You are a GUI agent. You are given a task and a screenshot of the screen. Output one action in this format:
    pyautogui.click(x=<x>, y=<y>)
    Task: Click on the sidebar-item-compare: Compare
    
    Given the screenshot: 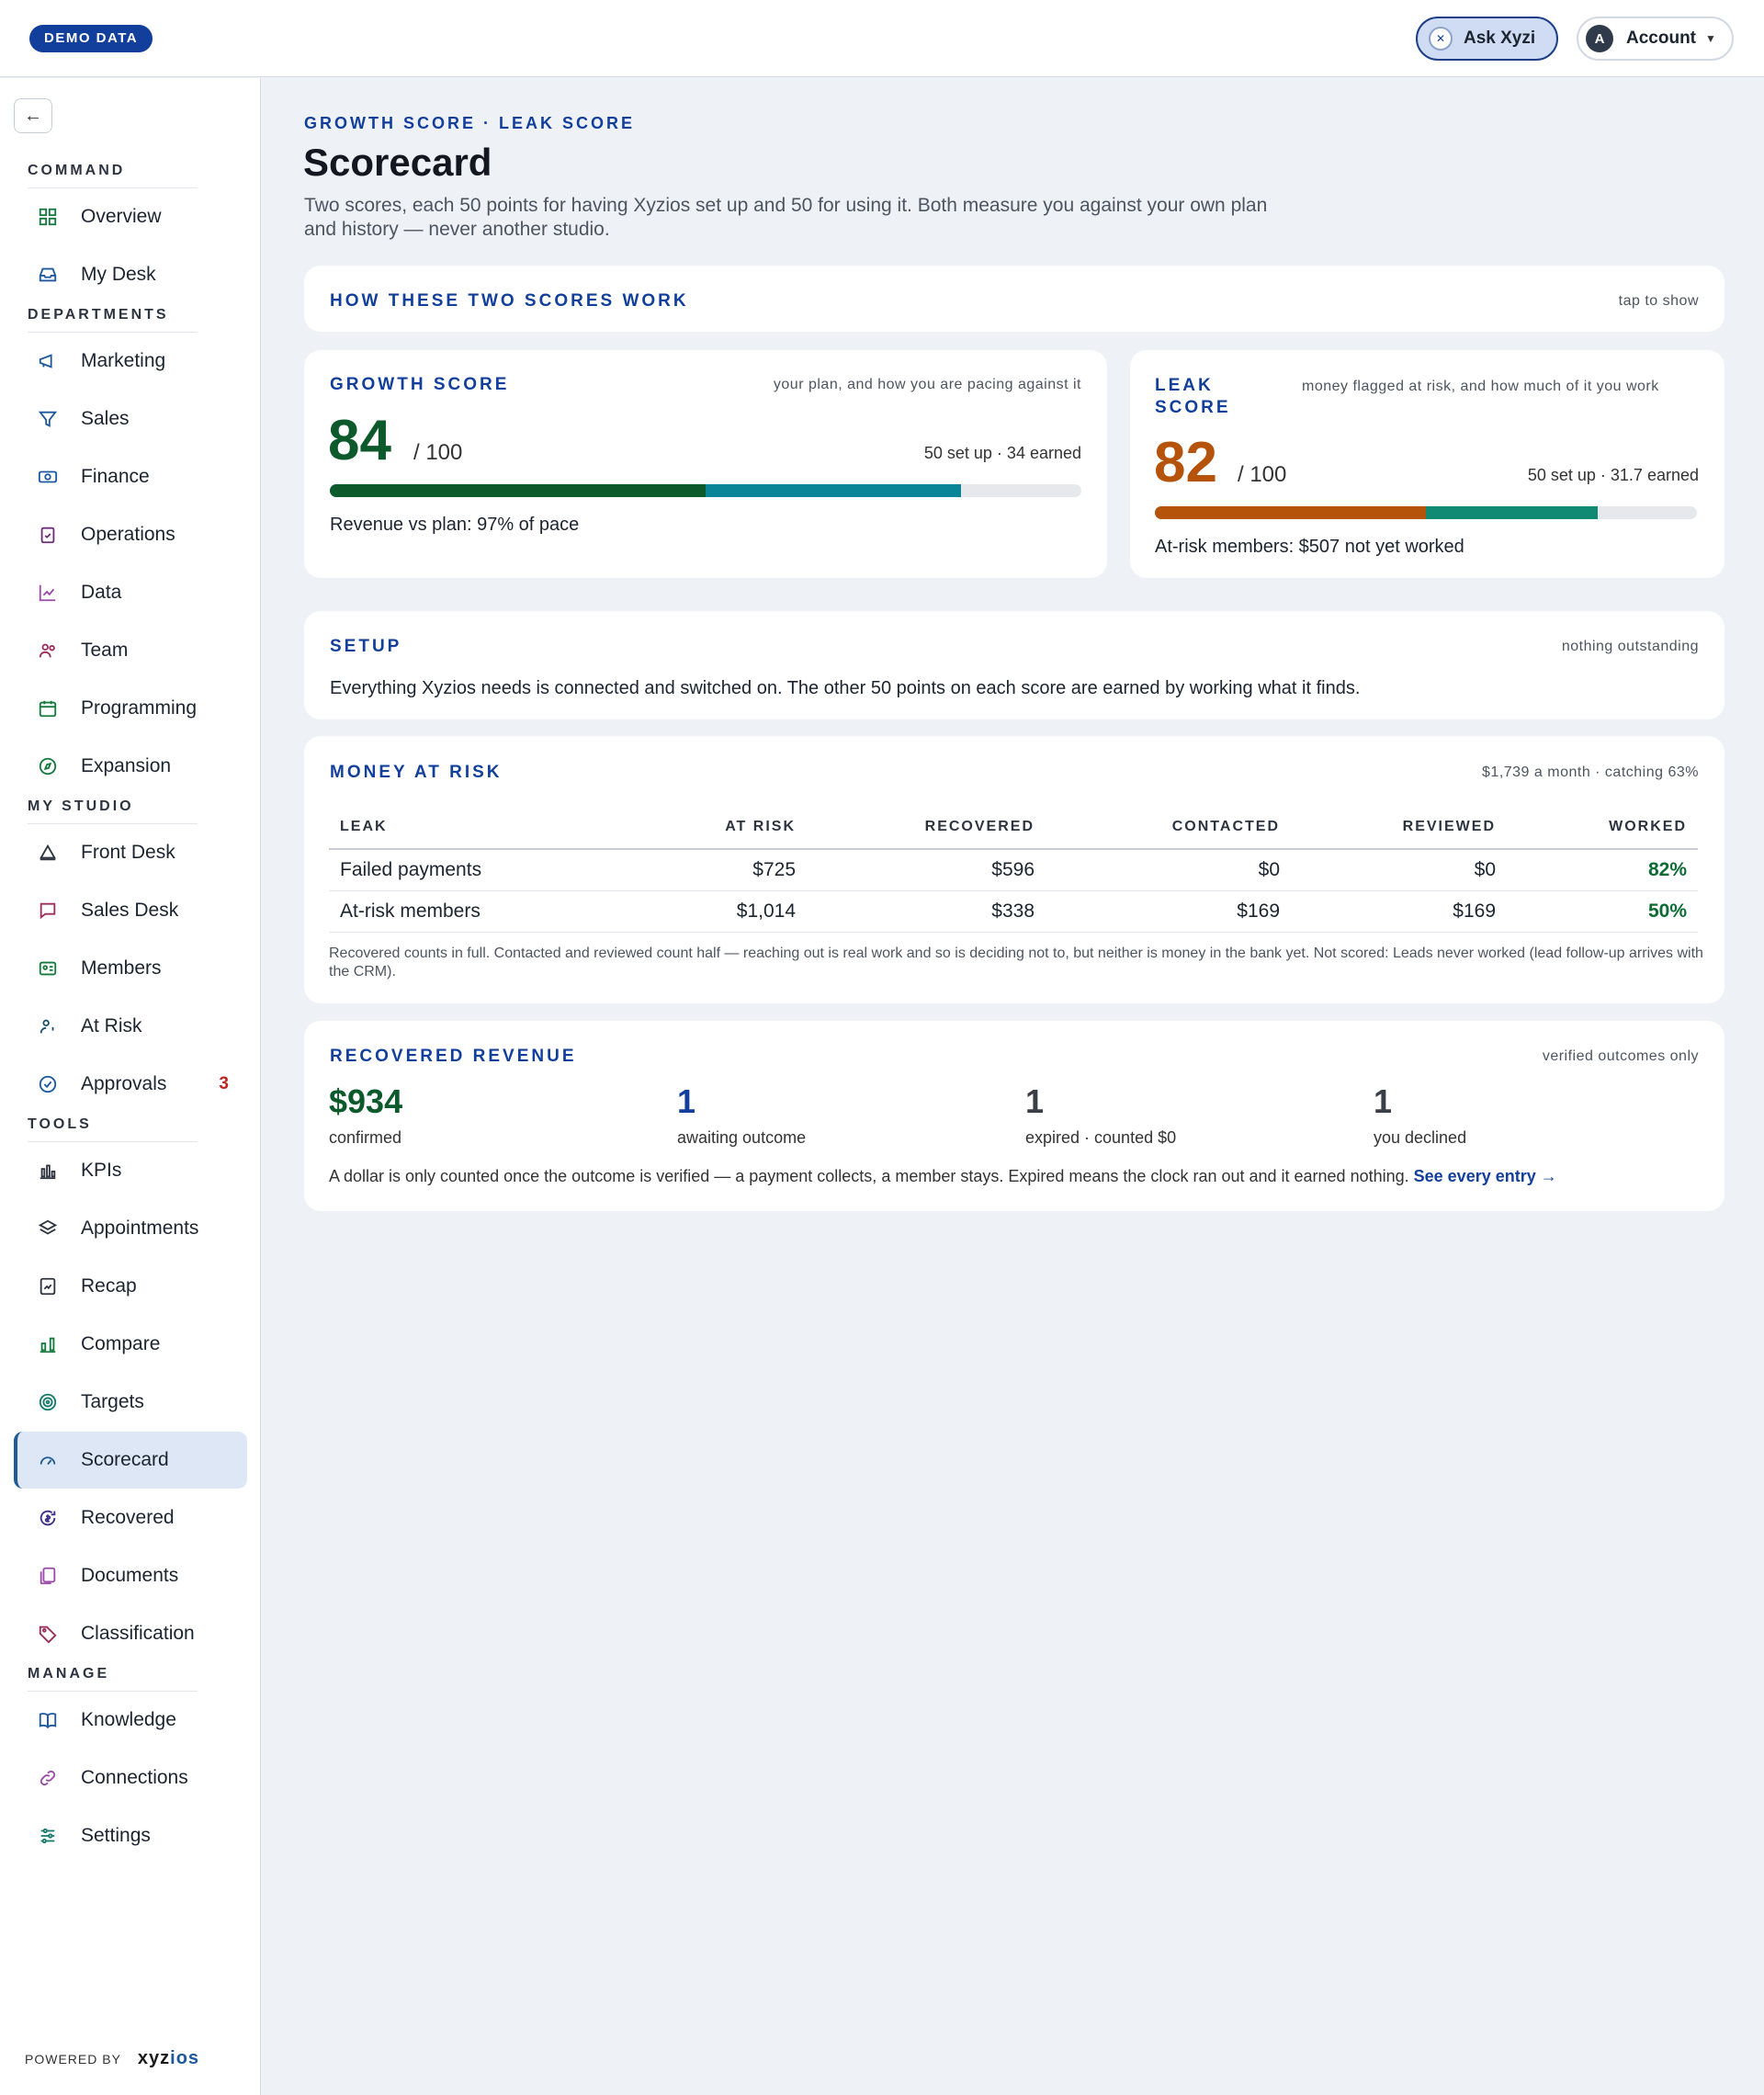 What is the action you would take?
    pyautogui.click(x=130, y=1344)
    